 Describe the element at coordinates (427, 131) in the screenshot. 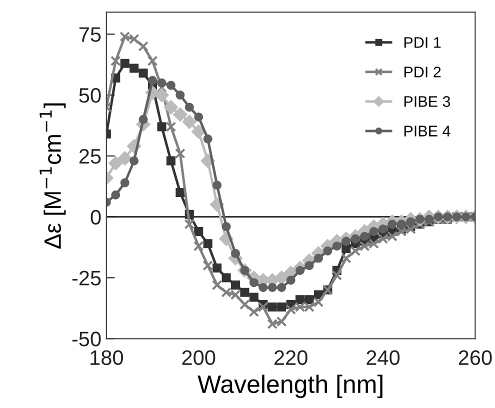

I see `legend-label: PIBE 4` at that location.